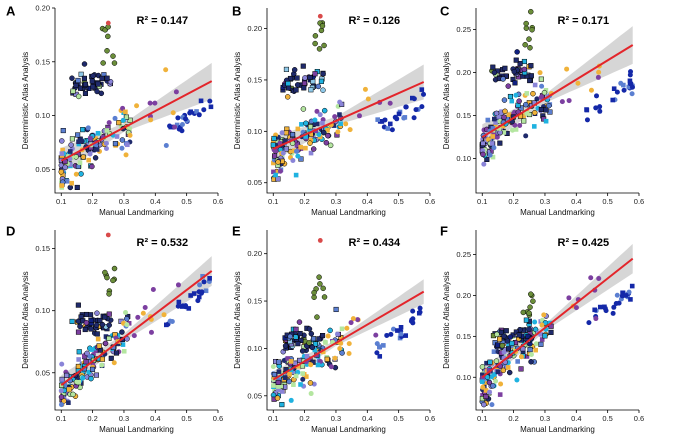  What do you see at coordinates (273, 418) in the screenshot?
I see `x-tick-label: 0.1` at bounding box center [273, 418].